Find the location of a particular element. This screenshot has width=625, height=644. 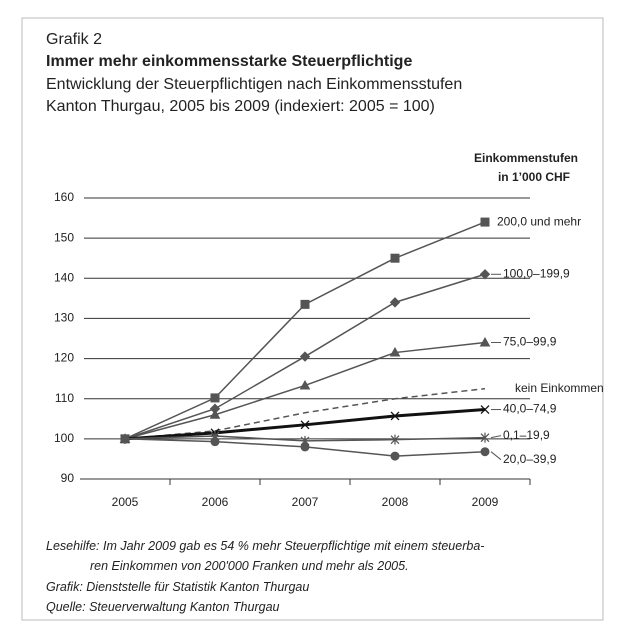

y-tick-label: 120 is located at coordinates (64, 358).